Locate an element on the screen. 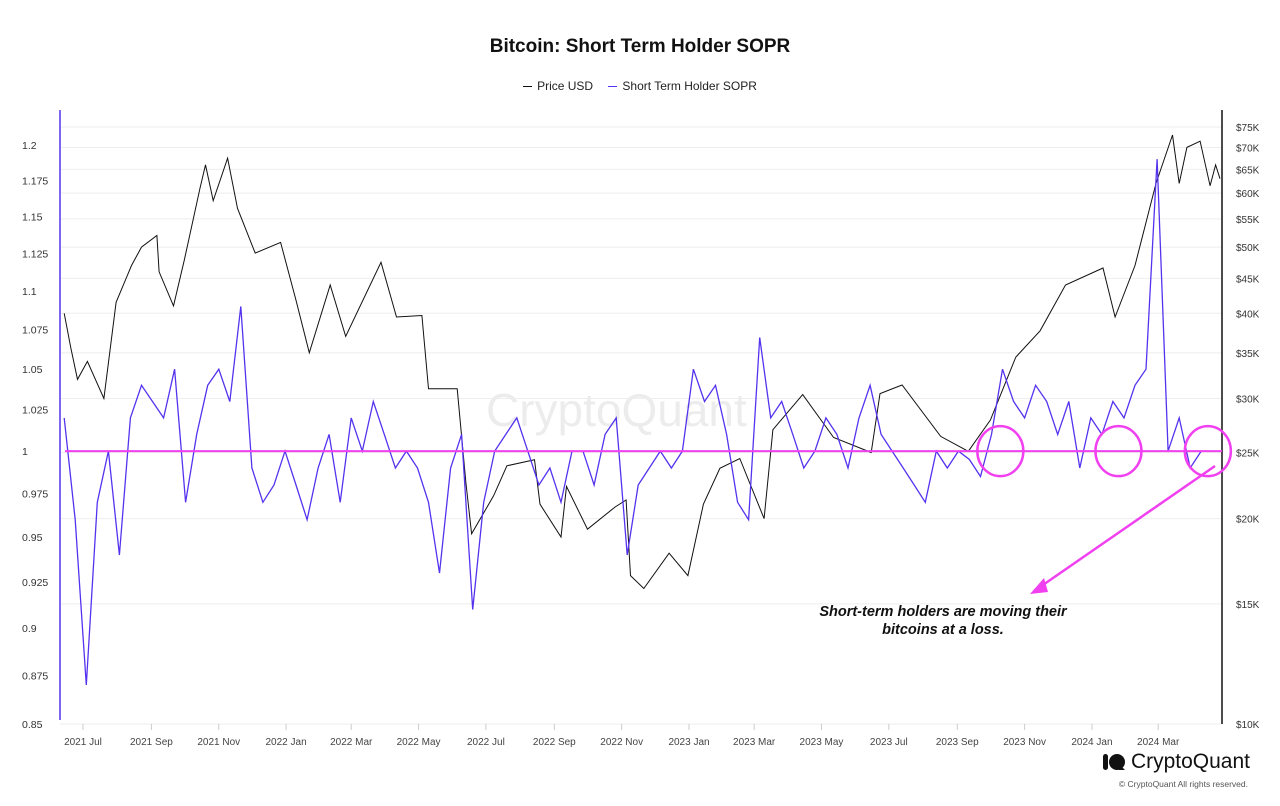  cryptoquant-logo: CryptoQuant is located at coordinates (1176, 762).